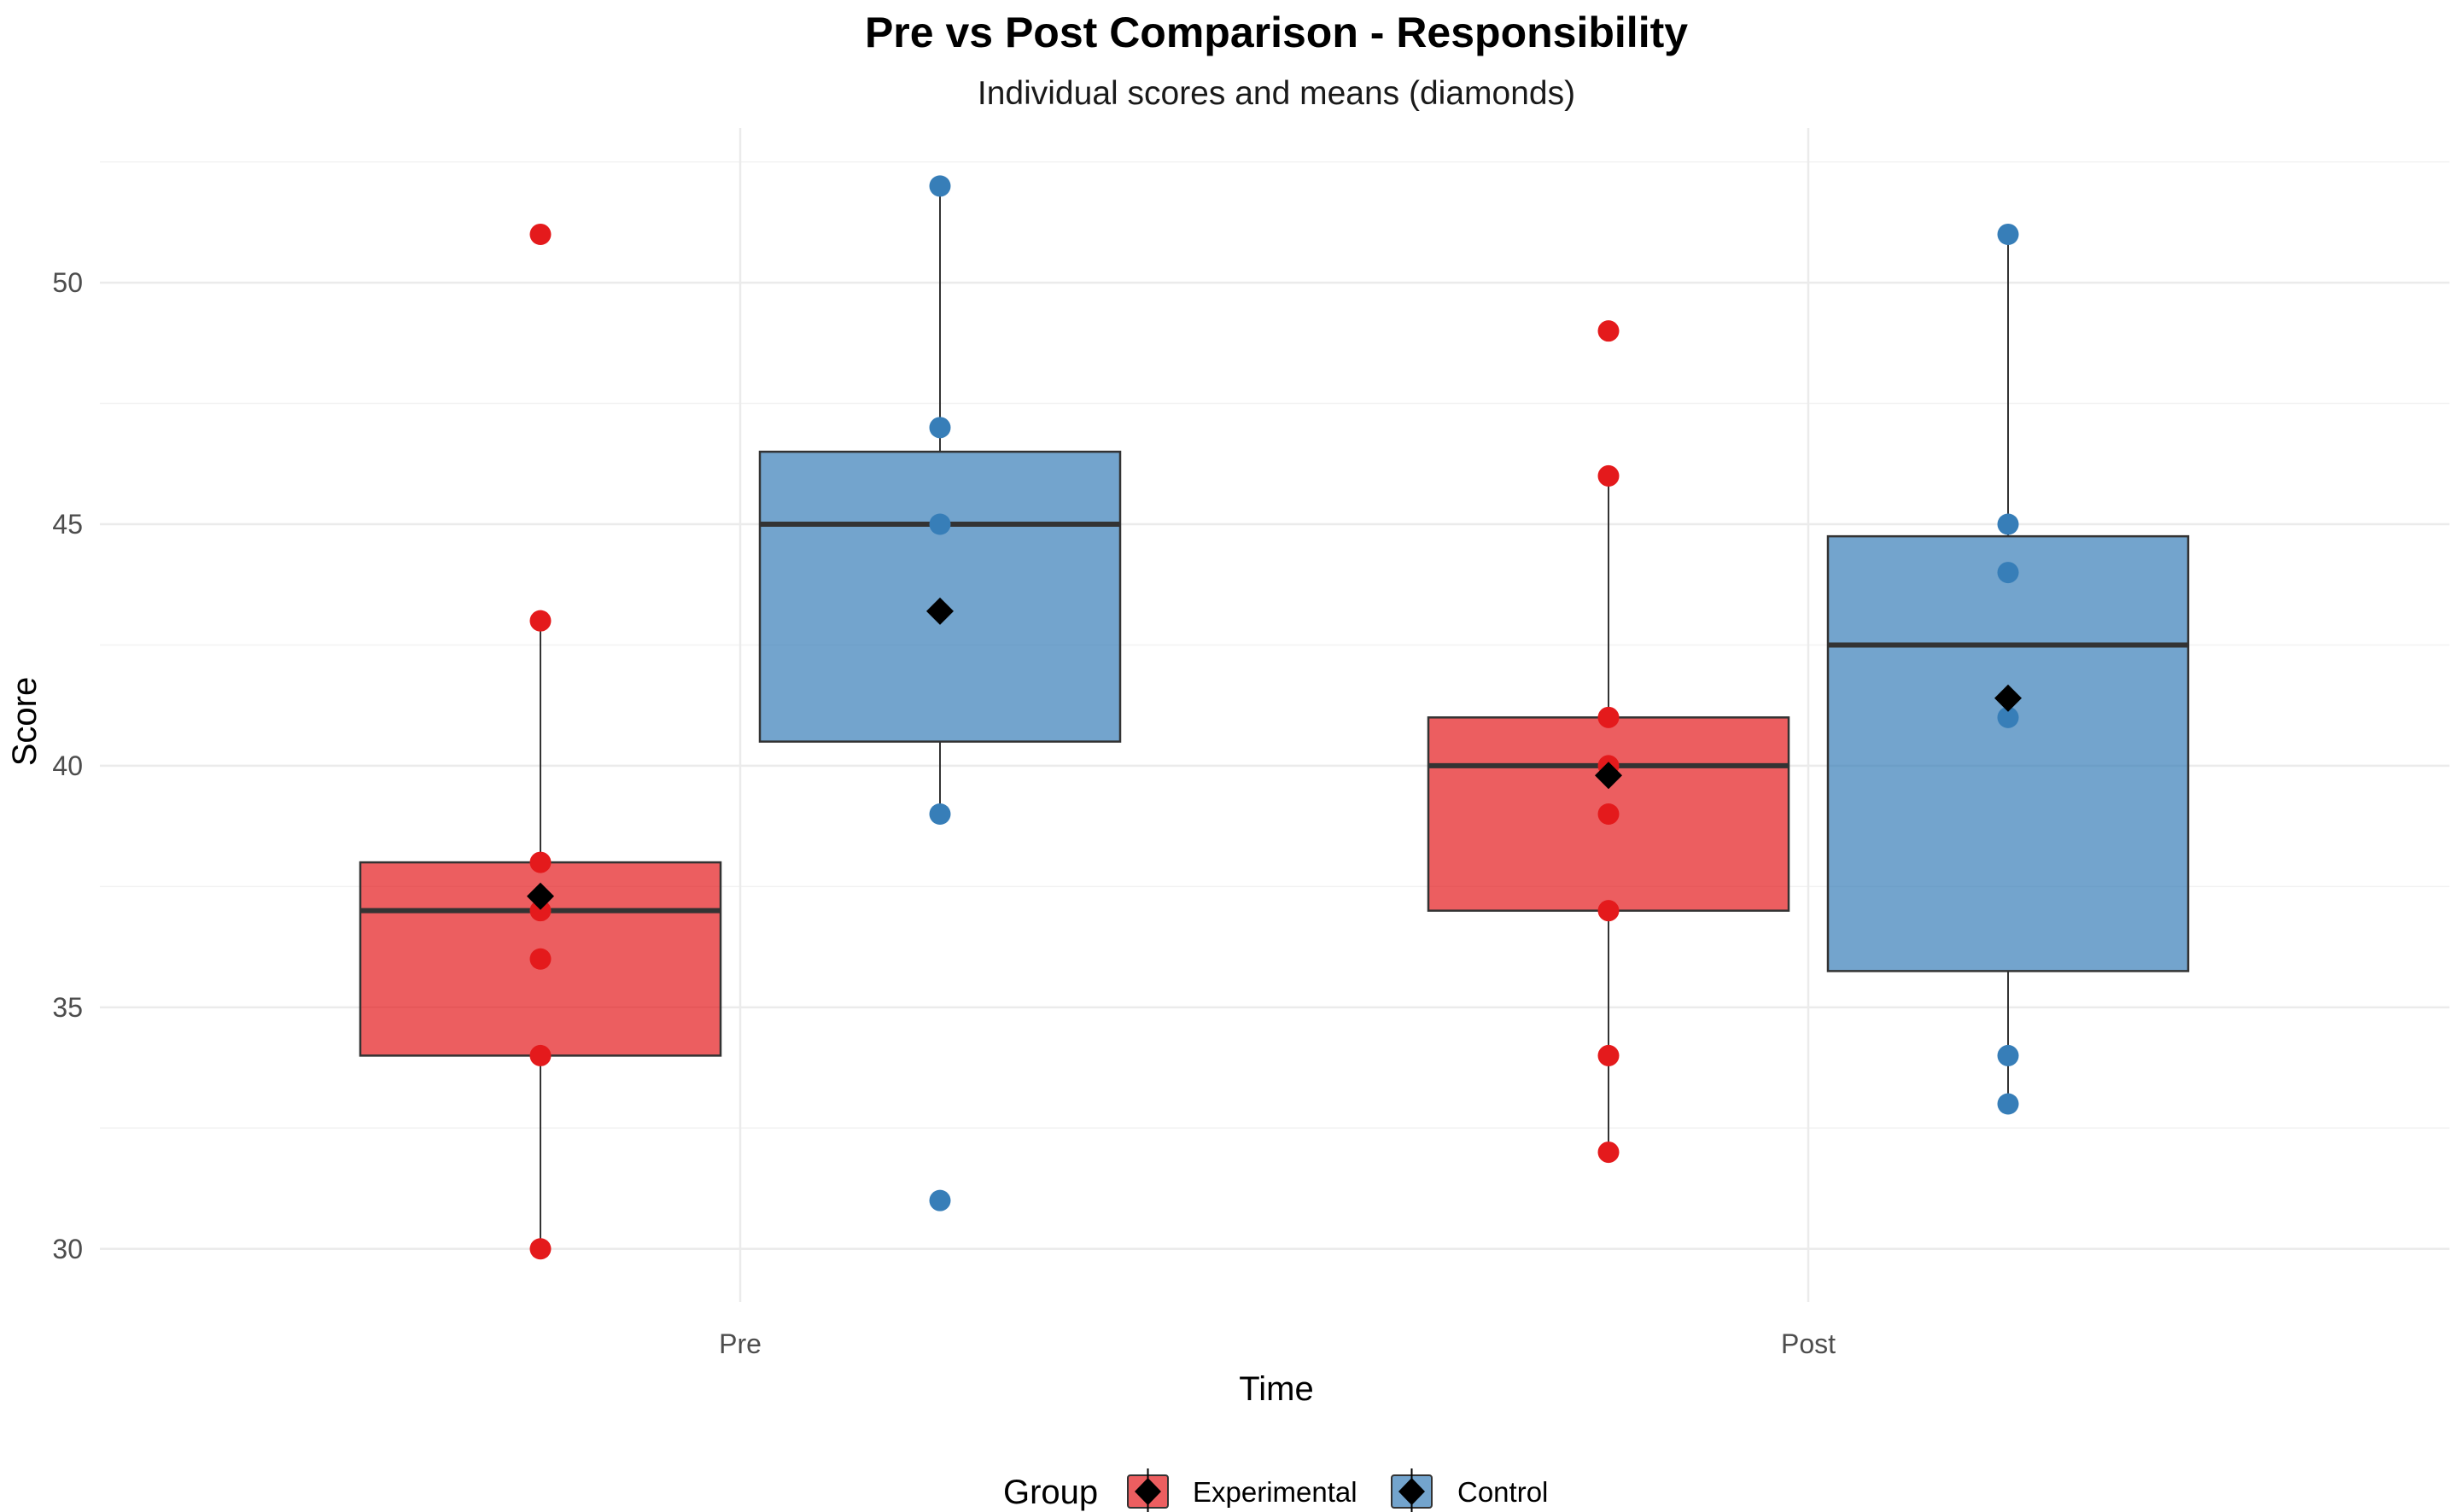  What do you see at coordinates (67, 1249) in the screenshot?
I see `y-tick-label-30: 30` at bounding box center [67, 1249].